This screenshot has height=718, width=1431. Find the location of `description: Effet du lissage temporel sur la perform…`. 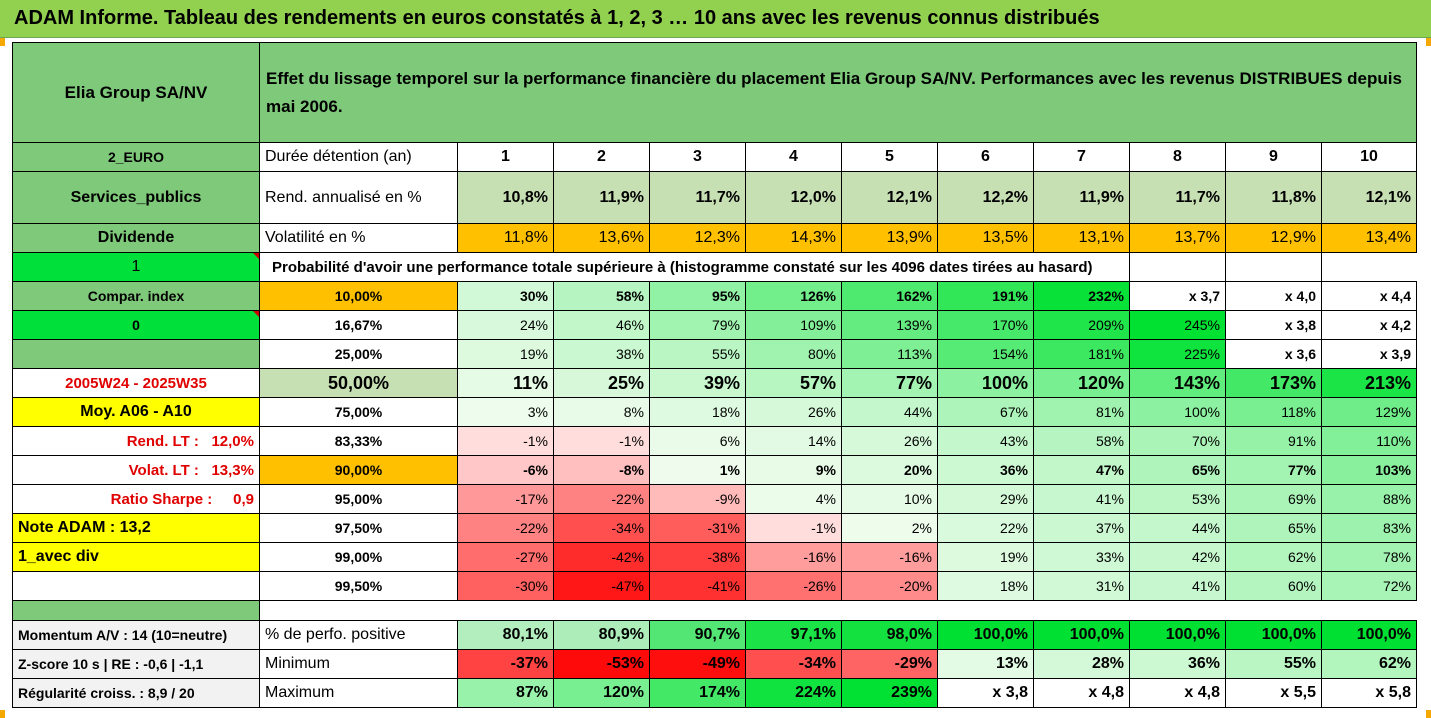

description: Effet du lissage temporel sur la perform… is located at coordinates (838, 92).